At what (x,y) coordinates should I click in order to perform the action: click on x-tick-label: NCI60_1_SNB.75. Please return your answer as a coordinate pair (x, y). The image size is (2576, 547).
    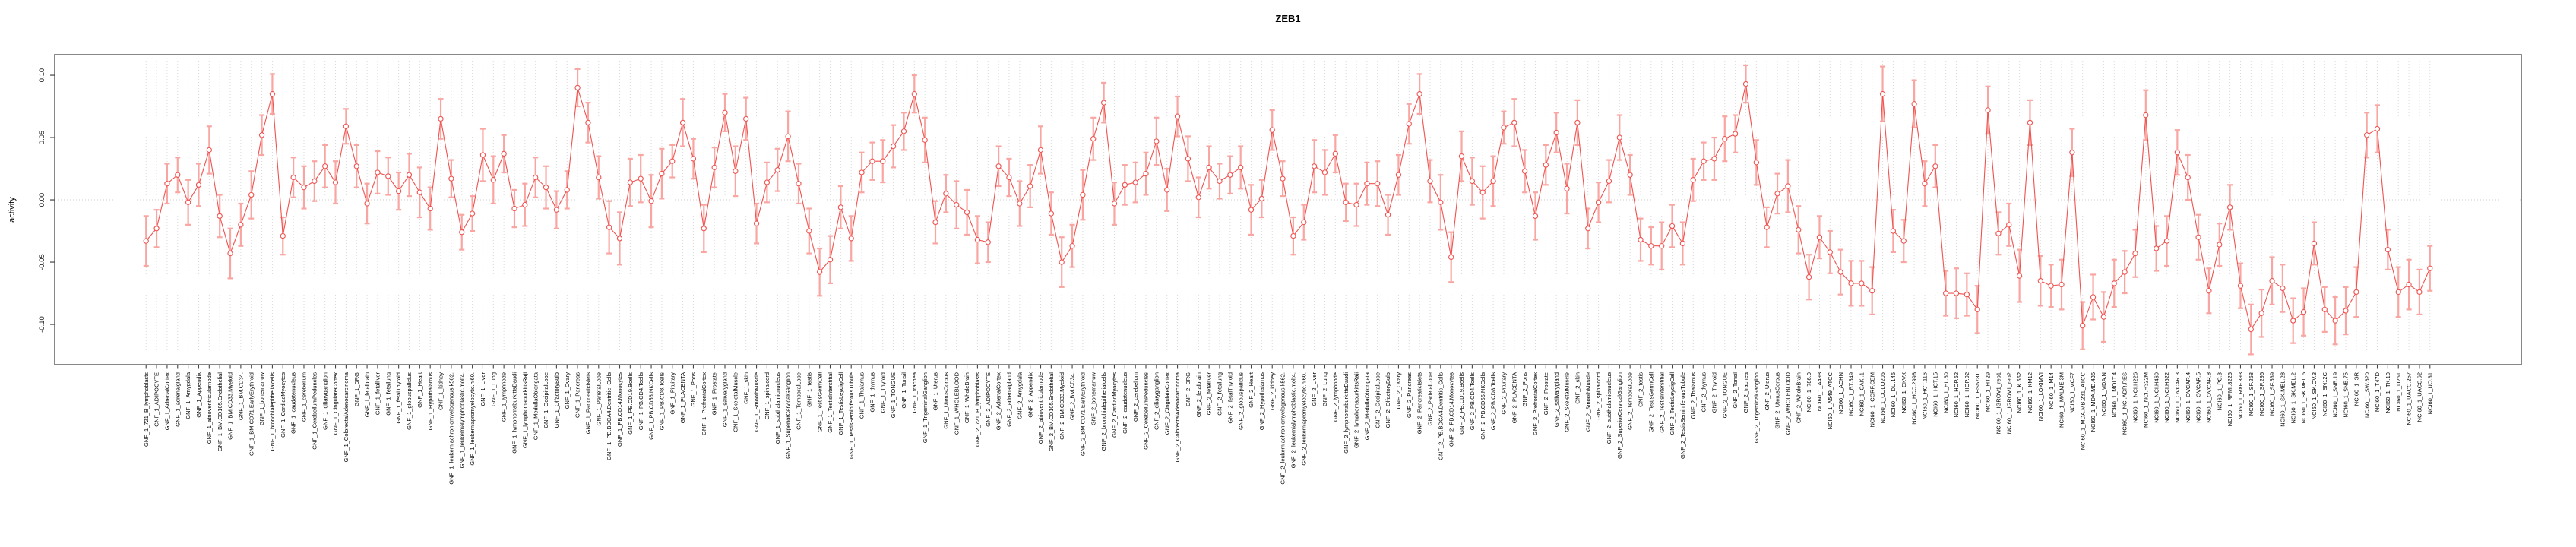
    Looking at the image, I should click on (2346, 395).